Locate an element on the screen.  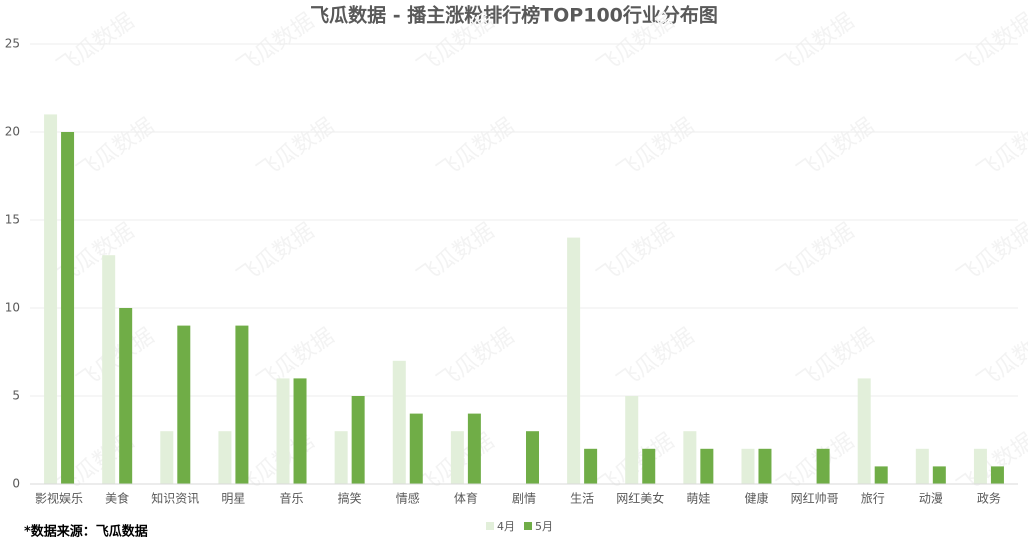
y-tick-label: 5 is located at coordinates (16, 396).